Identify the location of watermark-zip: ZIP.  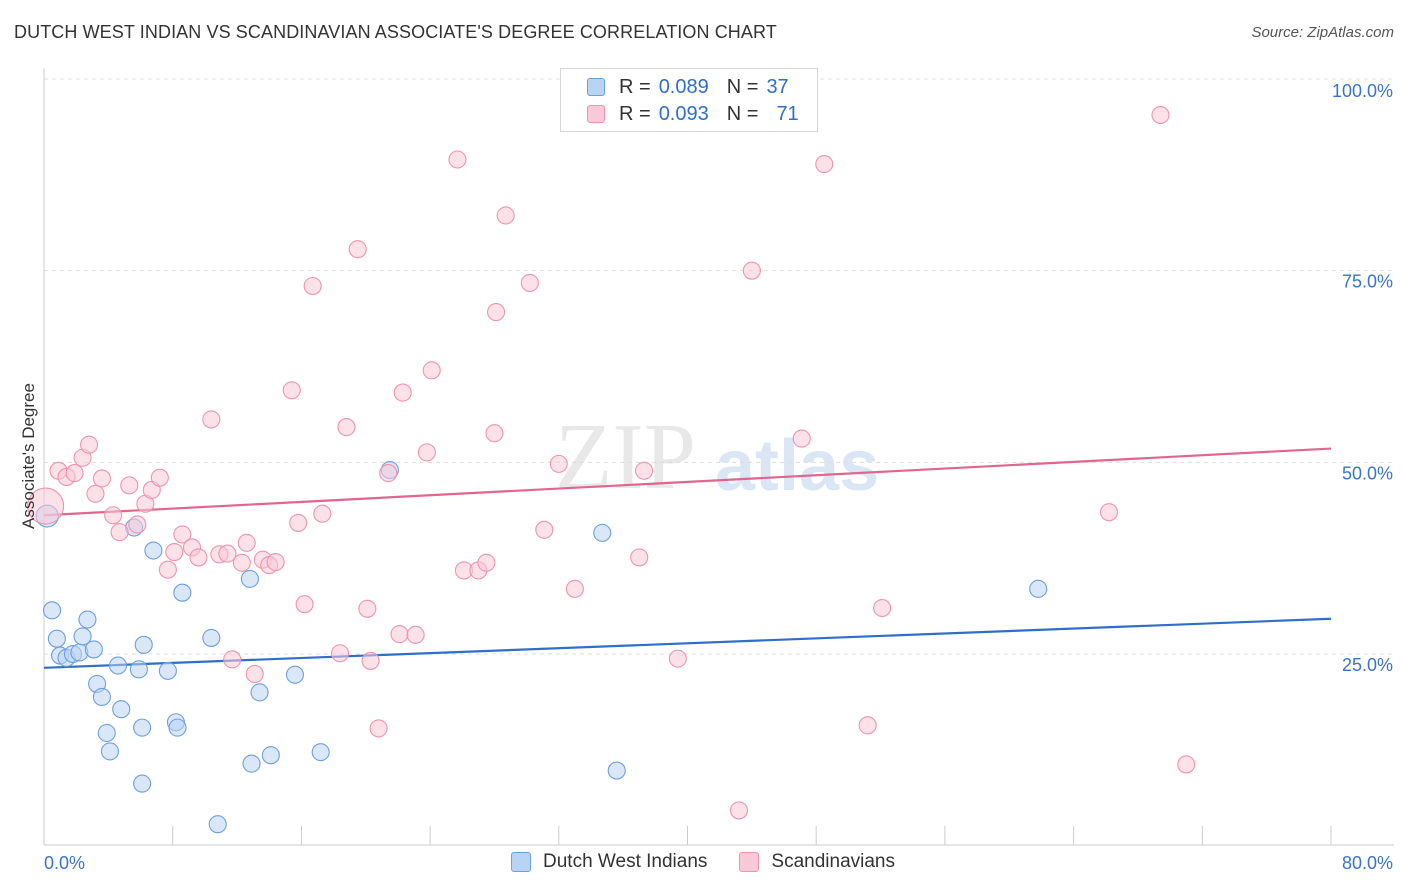
(625, 457).